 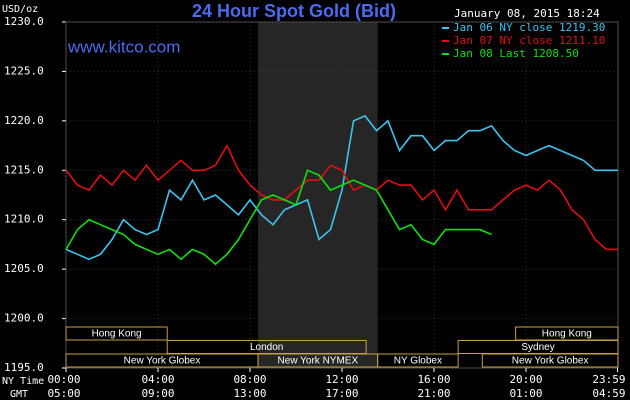 I want to click on y-tick-label: 1215.0, so click(x=24, y=169).